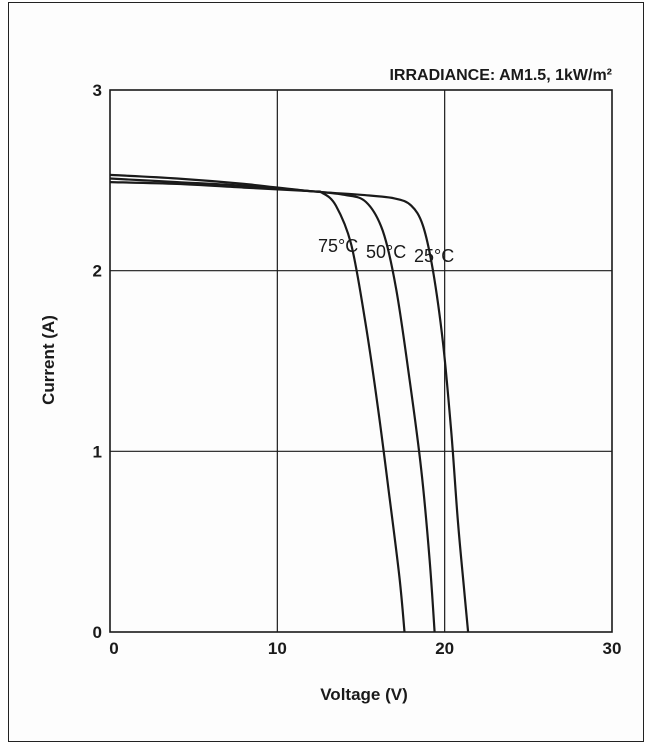 Image resolution: width=651 pixels, height=748 pixels. What do you see at coordinates (365, 648) in the screenshot?
I see `x-tick-labels: 0 10 20 30` at bounding box center [365, 648].